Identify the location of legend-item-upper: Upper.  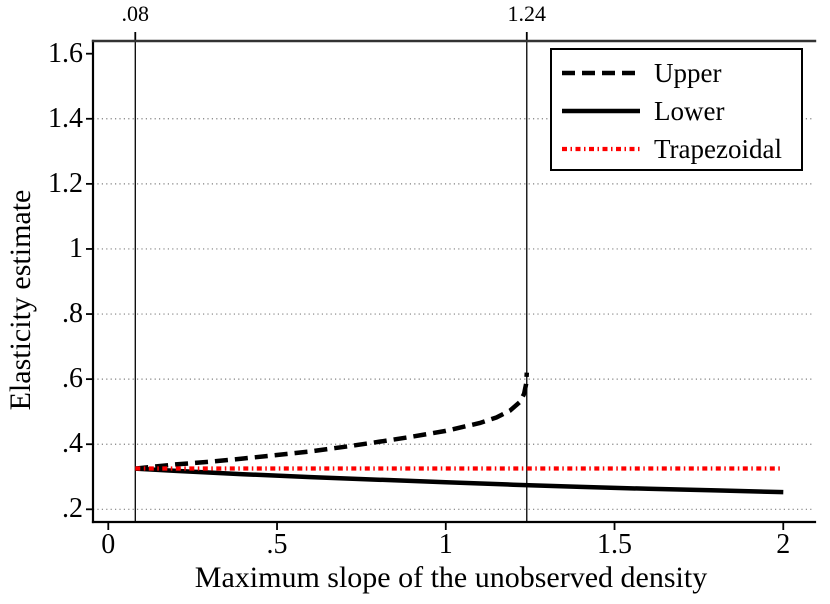
(676, 73).